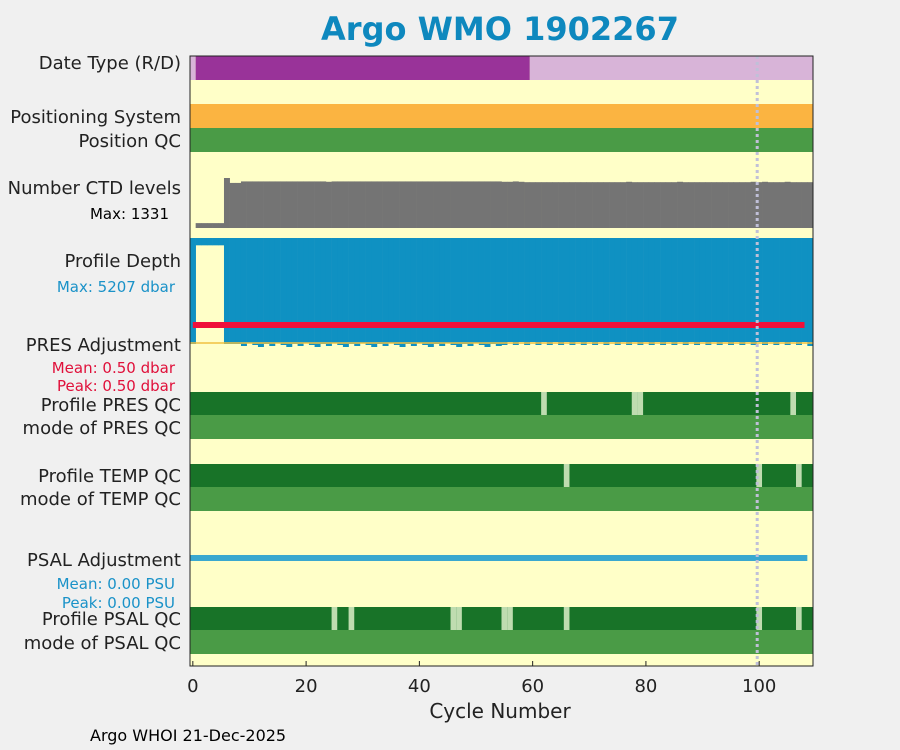 The height and width of the screenshot is (750, 900). What do you see at coordinates (759, 475) in the screenshot?
I see `profile_temp_qc-flag-cycle` at bounding box center [759, 475].